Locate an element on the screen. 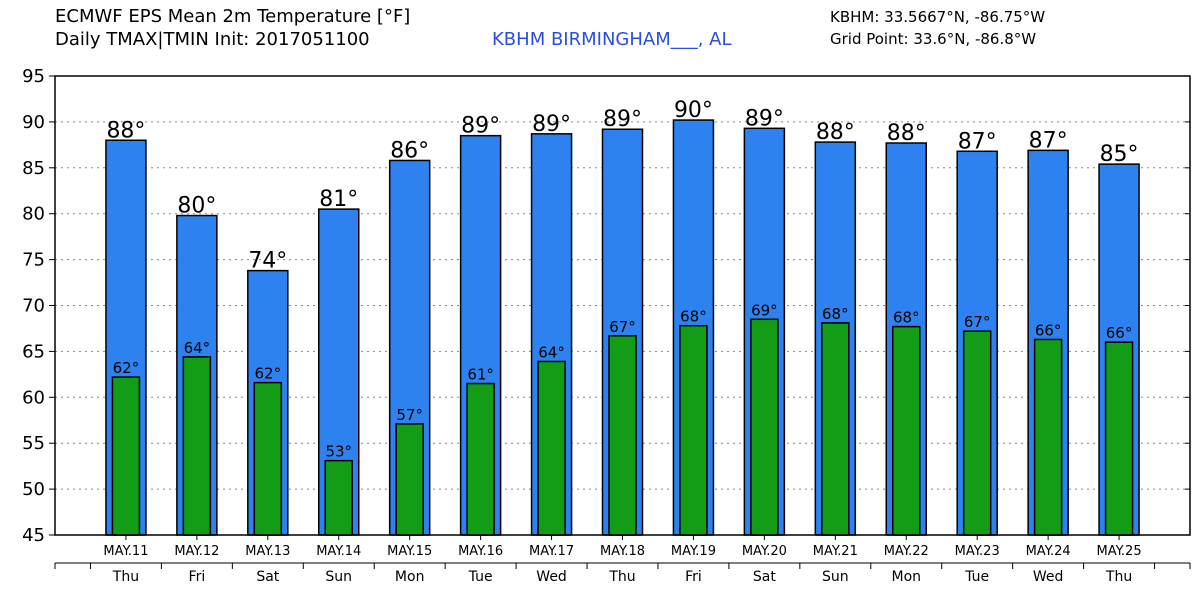  tmax-label: 86° is located at coordinates (409, 150).